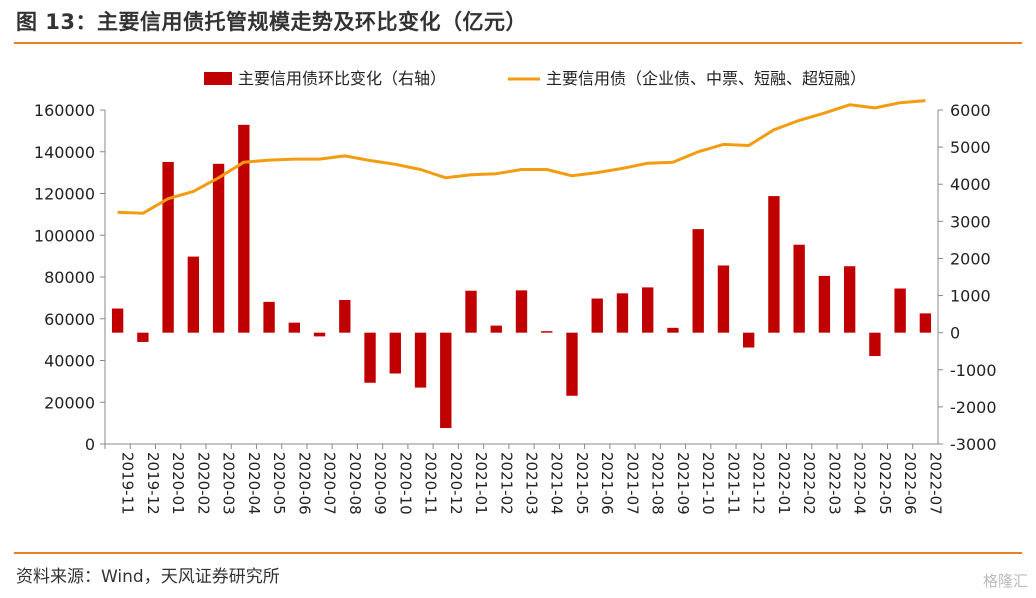 This screenshot has width=1036, height=598. What do you see at coordinates (518, 553) in the screenshot?
I see `footer-divider` at bounding box center [518, 553].